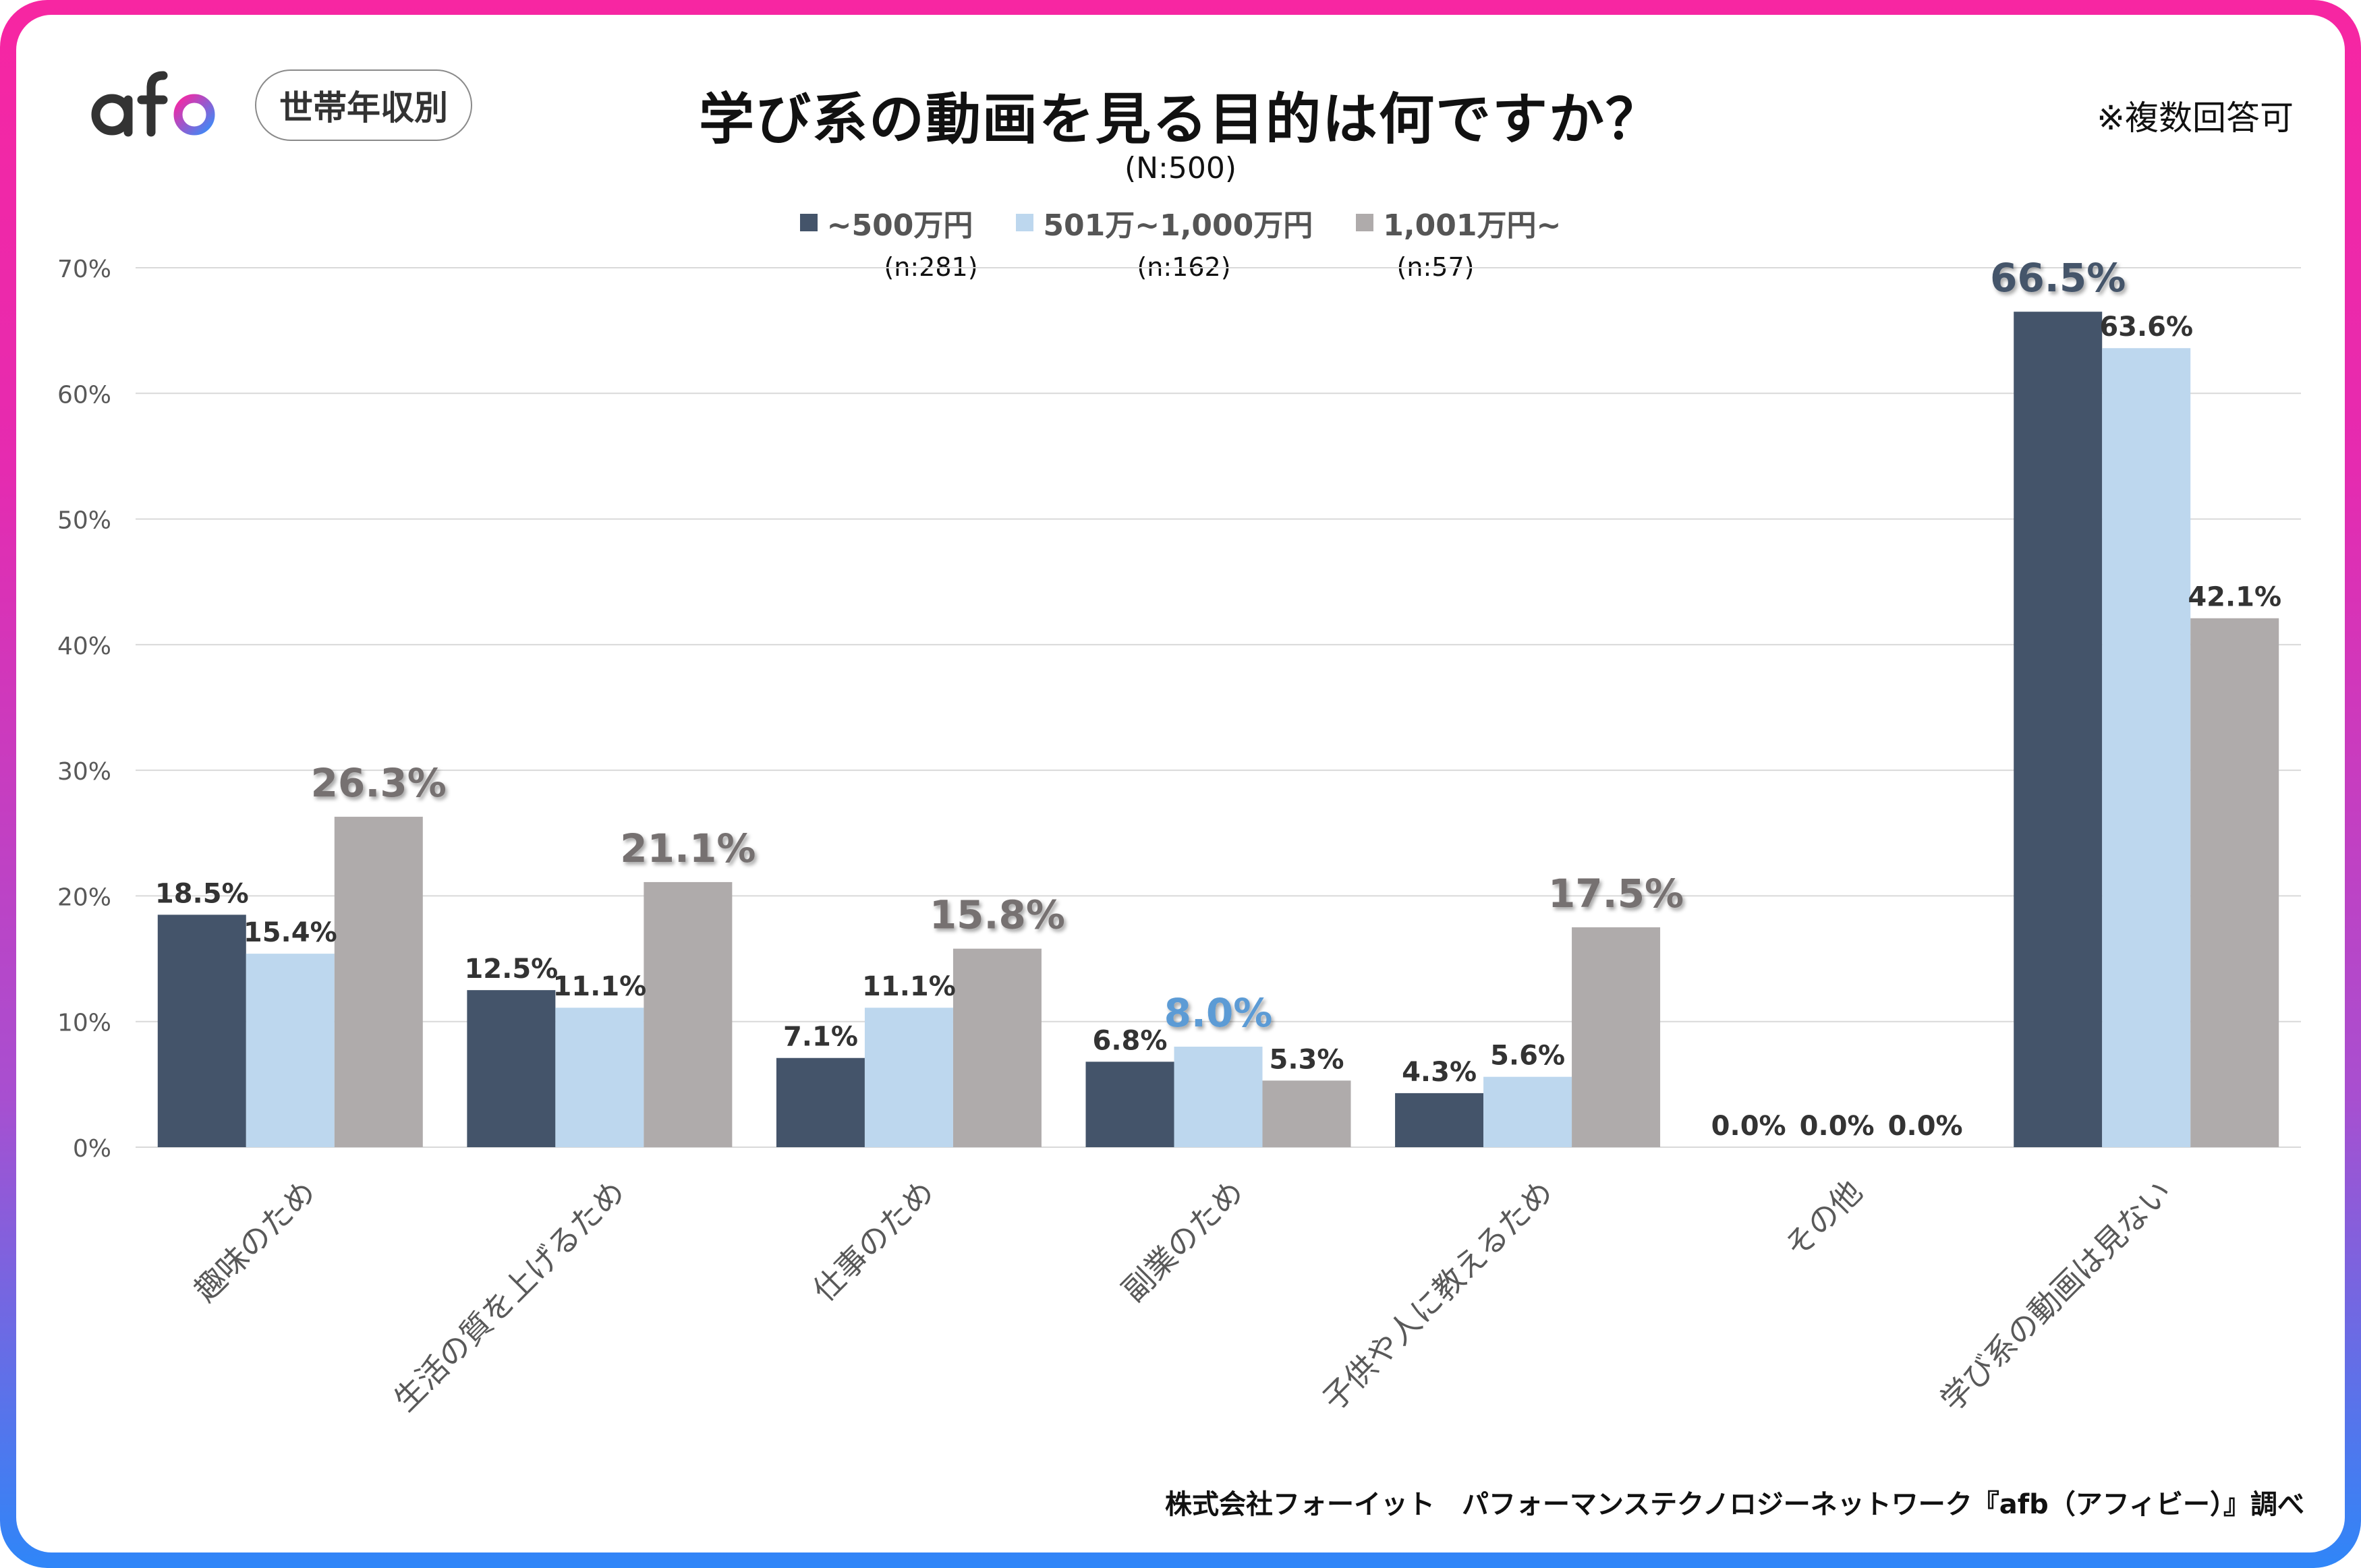  What do you see at coordinates (997, 915) in the screenshot?
I see `data-label-highlight: 15.8%` at bounding box center [997, 915].